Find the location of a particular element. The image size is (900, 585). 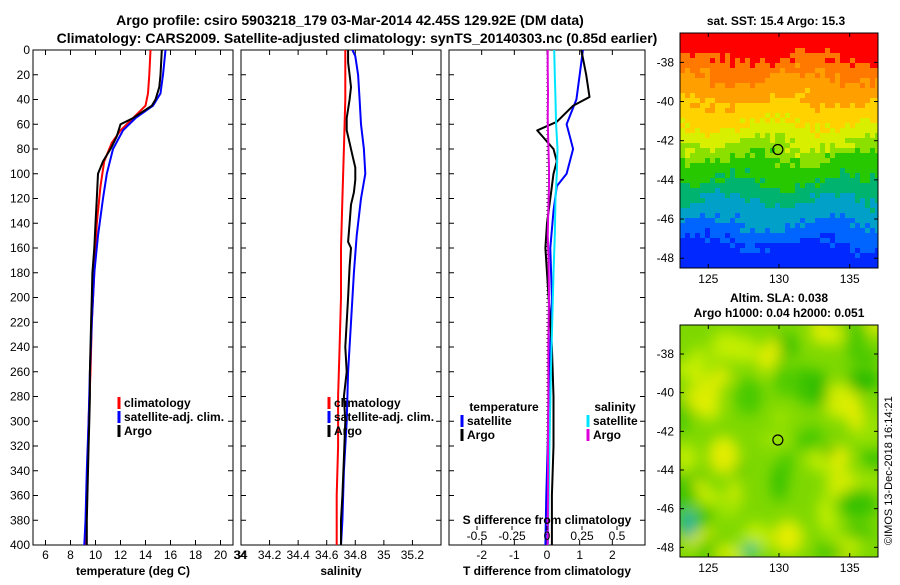

x-axis-label: T difference from climatology is located at coordinates (547, 571).